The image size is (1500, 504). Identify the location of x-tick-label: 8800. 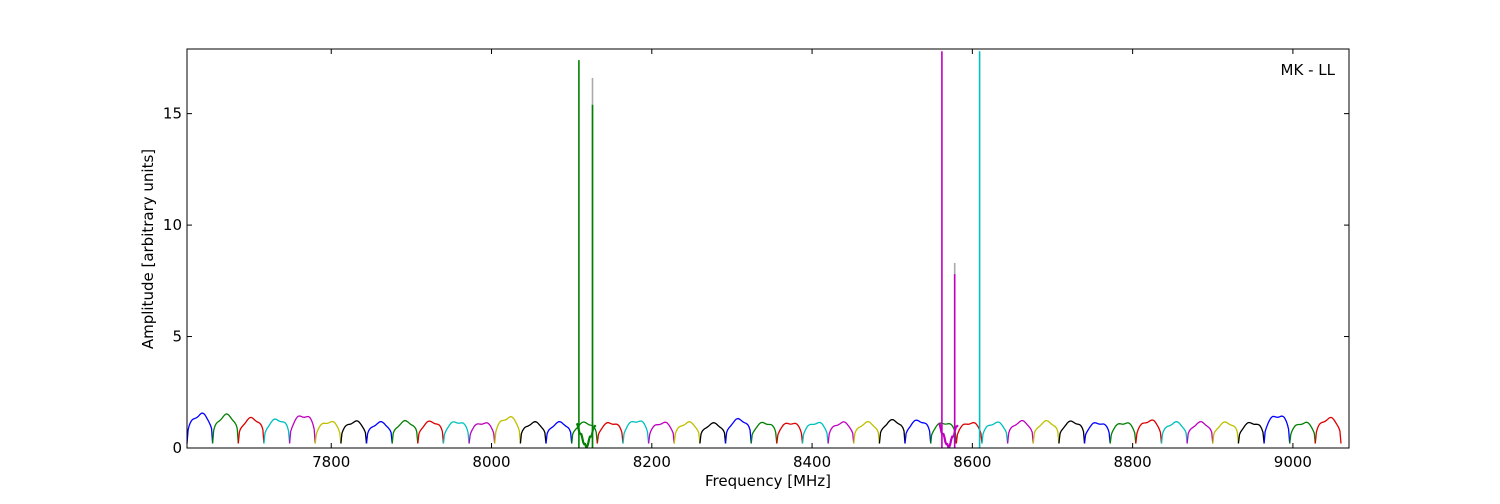
(1133, 462).